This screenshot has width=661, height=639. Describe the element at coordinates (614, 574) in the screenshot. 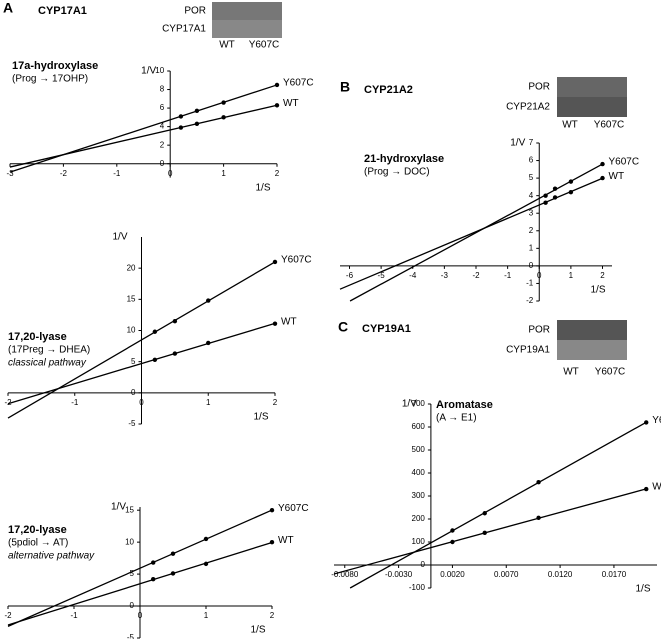

I see `x-tick-label: 0.0170` at that location.